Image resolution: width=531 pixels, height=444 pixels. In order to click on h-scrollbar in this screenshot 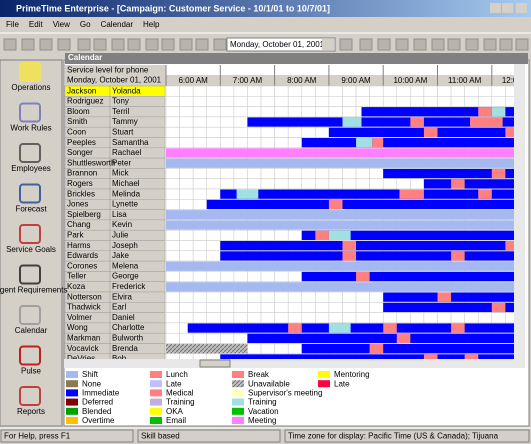, I will do `click(294, 363)`.